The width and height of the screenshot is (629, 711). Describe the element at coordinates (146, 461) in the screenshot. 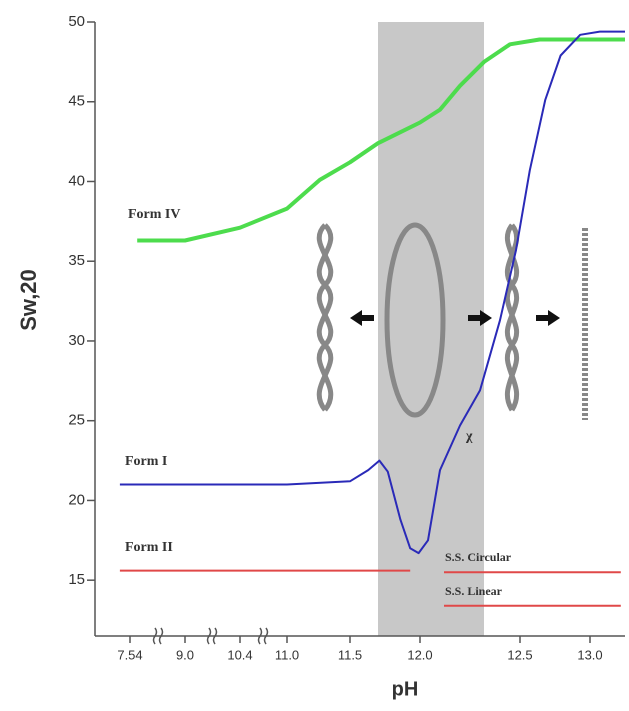

I see `series-label: Form I` at that location.